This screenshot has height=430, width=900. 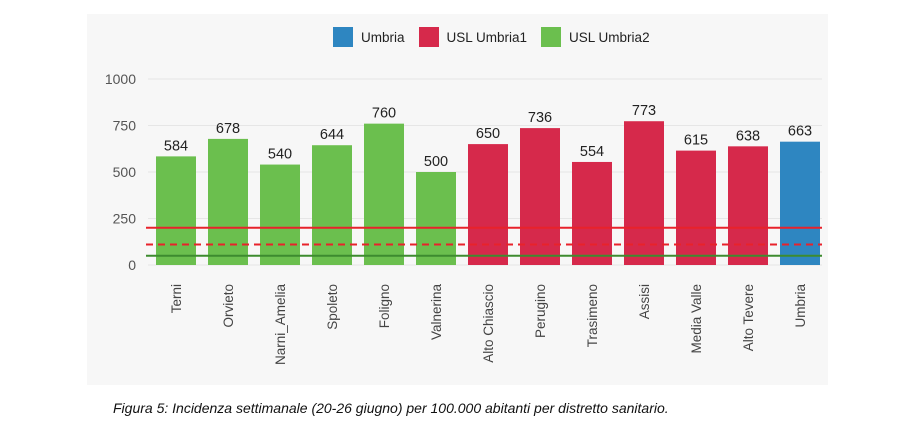 I want to click on bar-alto-tevere, so click(x=748, y=205).